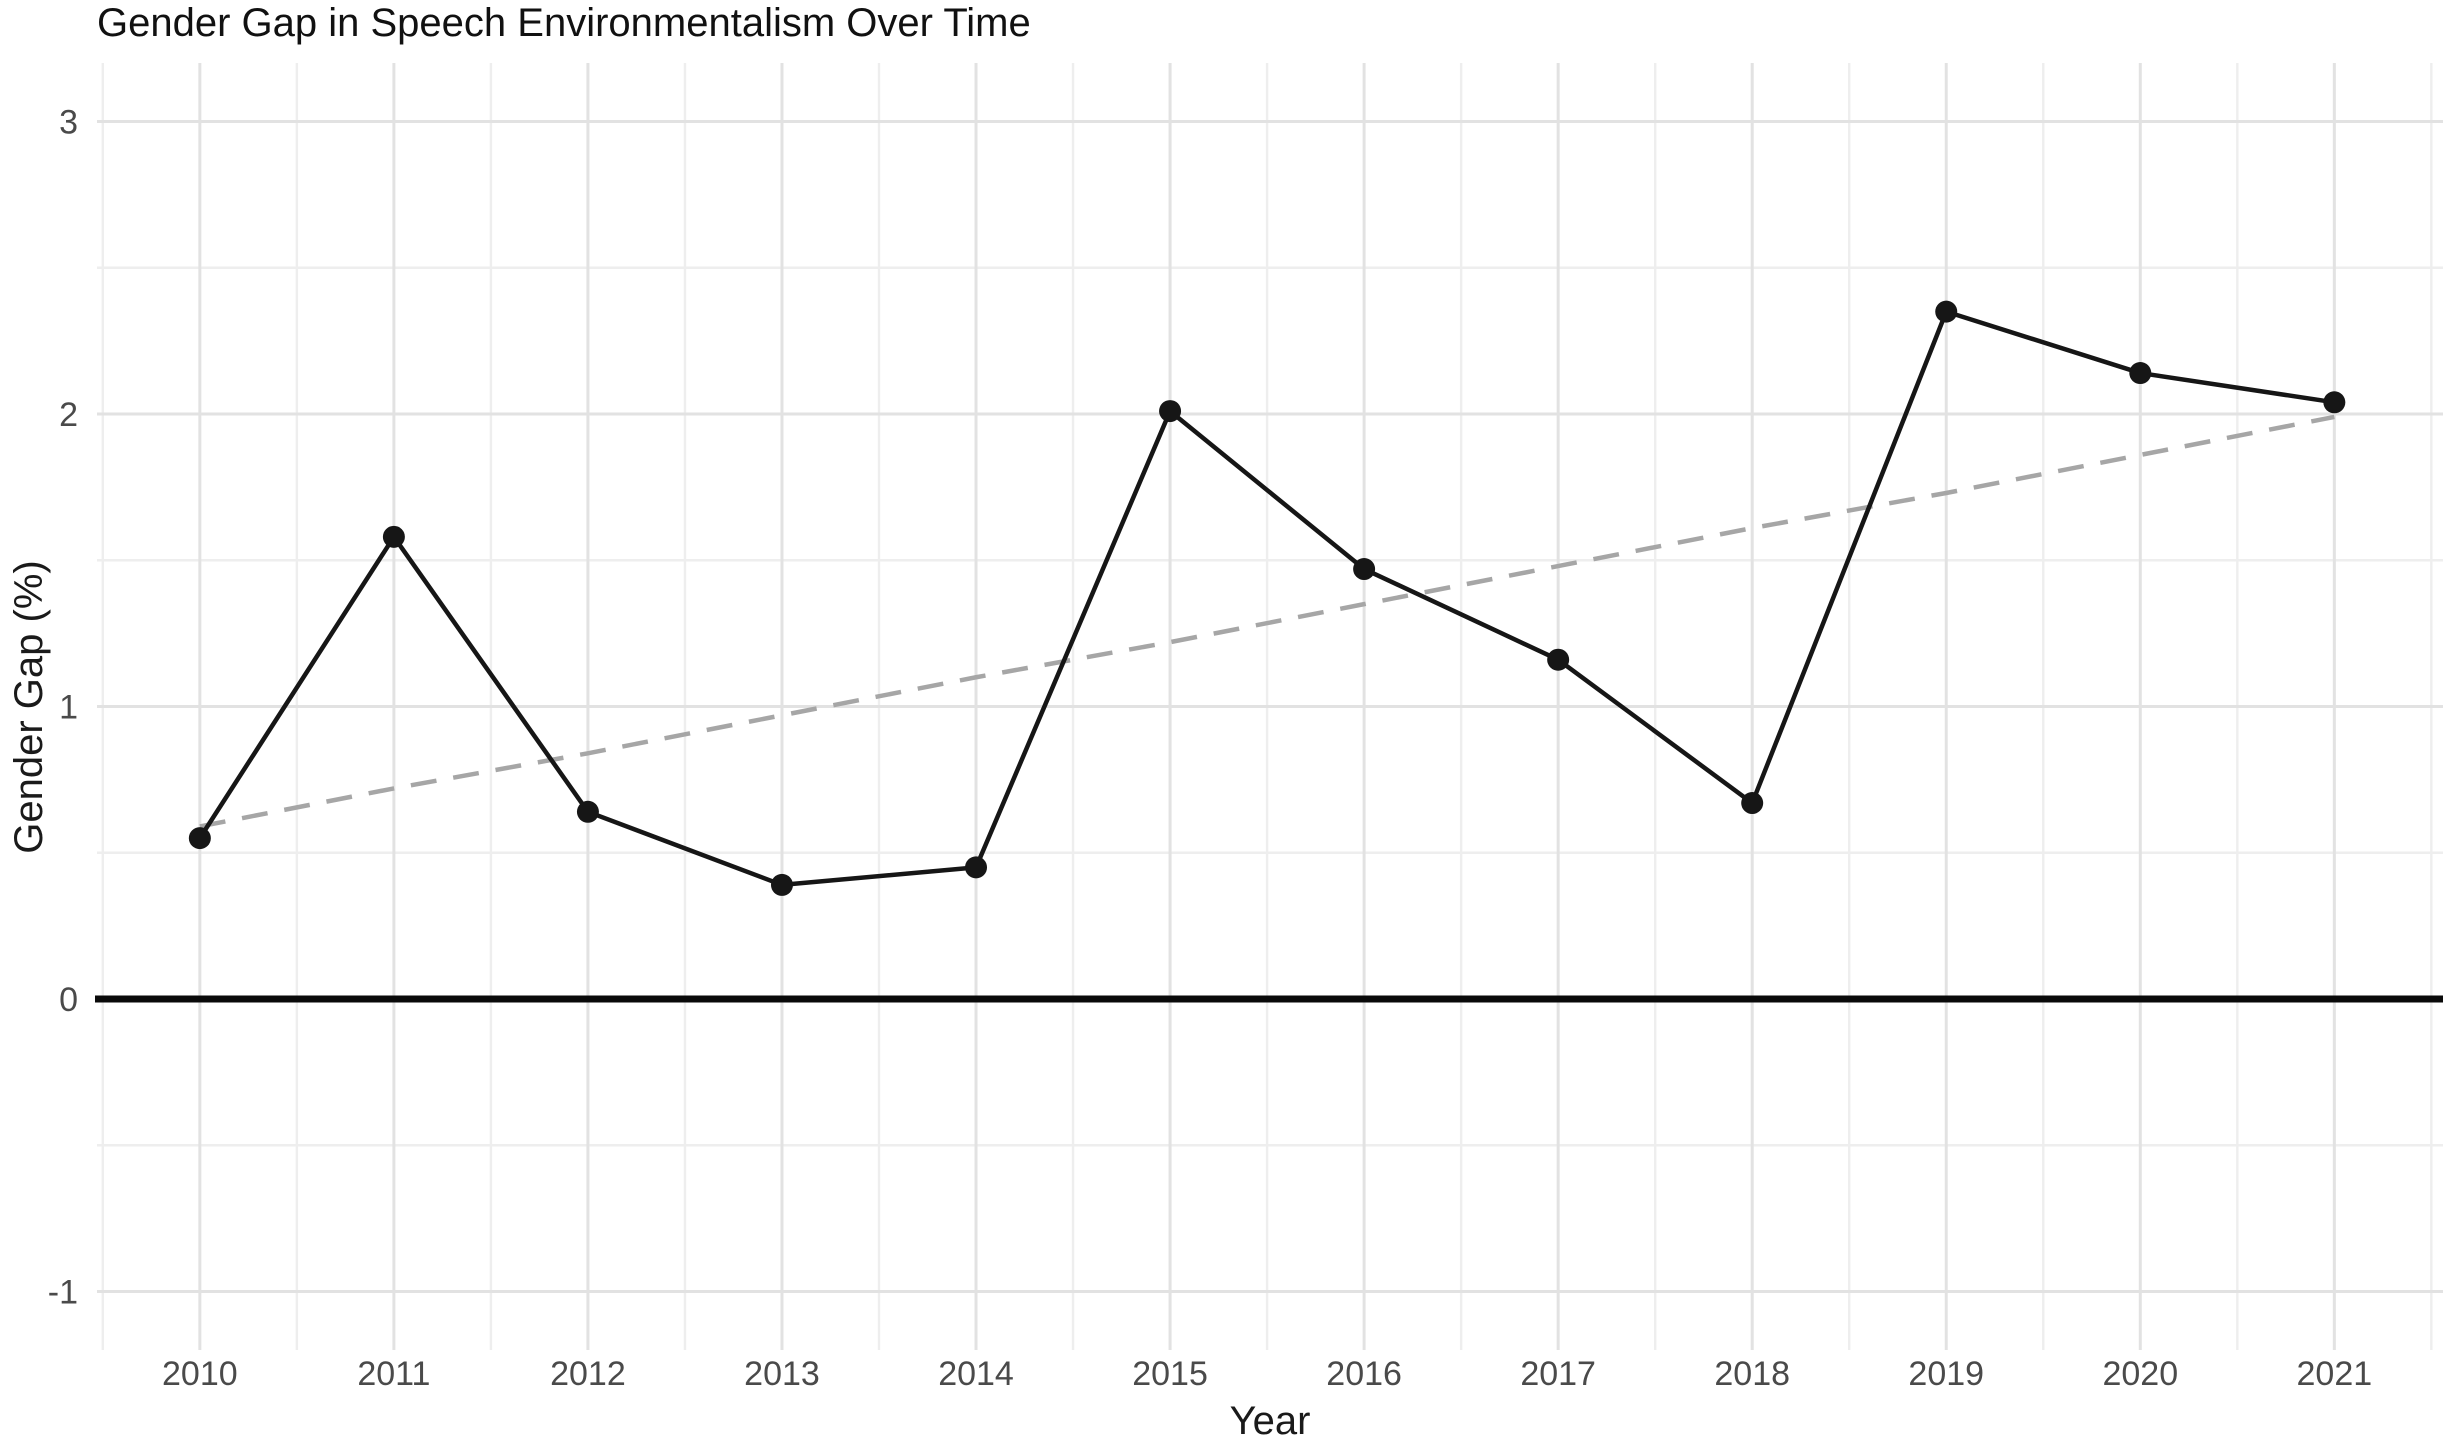 The width and height of the screenshot is (2443, 1439). I want to click on x-tick-label: 2010, so click(200, 1374).